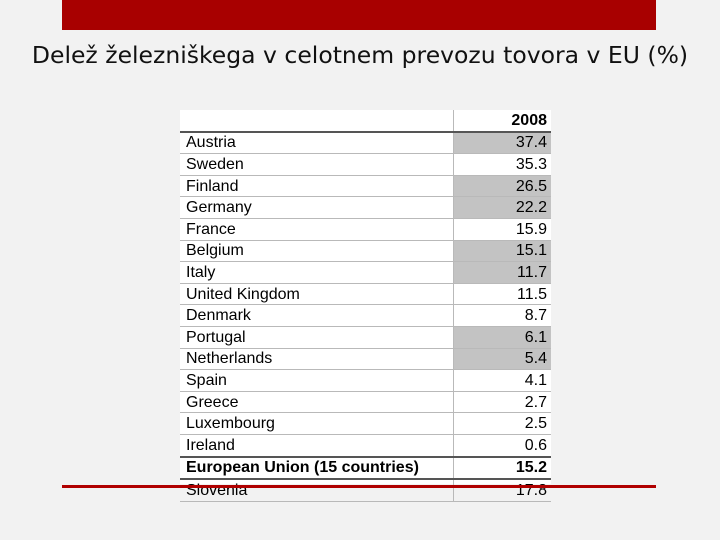 The image size is (720, 540). Describe the element at coordinates (317, 423) in the screenshot. I see `country-cell: Luxembourg` at that location.